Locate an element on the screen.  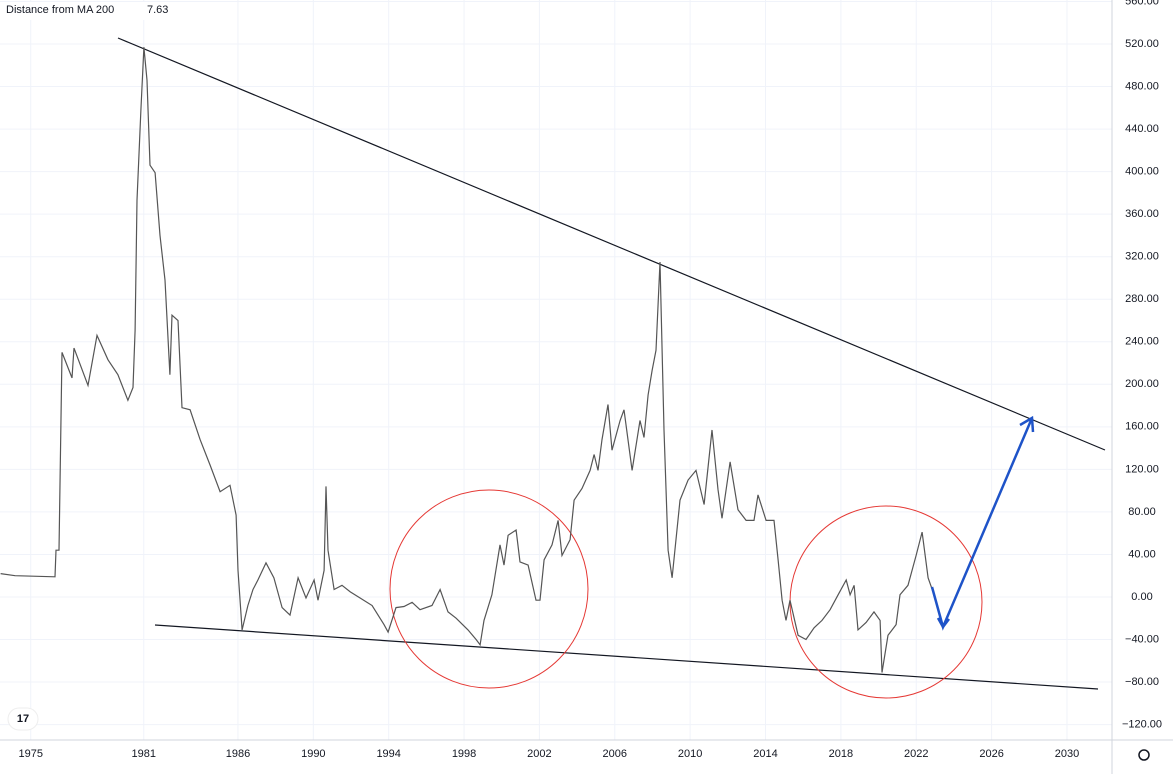
svg-text: 17 is located at coordinates (23, 719).